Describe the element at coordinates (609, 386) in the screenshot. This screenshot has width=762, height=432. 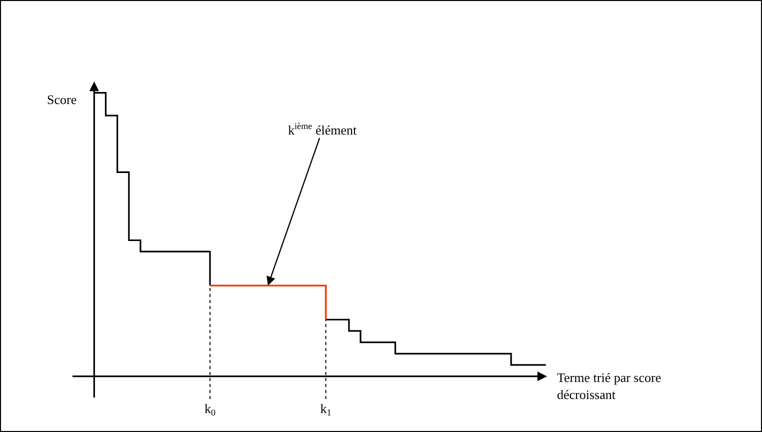
I see `x-axis-title: Terme trié par score décroissant` at that location.